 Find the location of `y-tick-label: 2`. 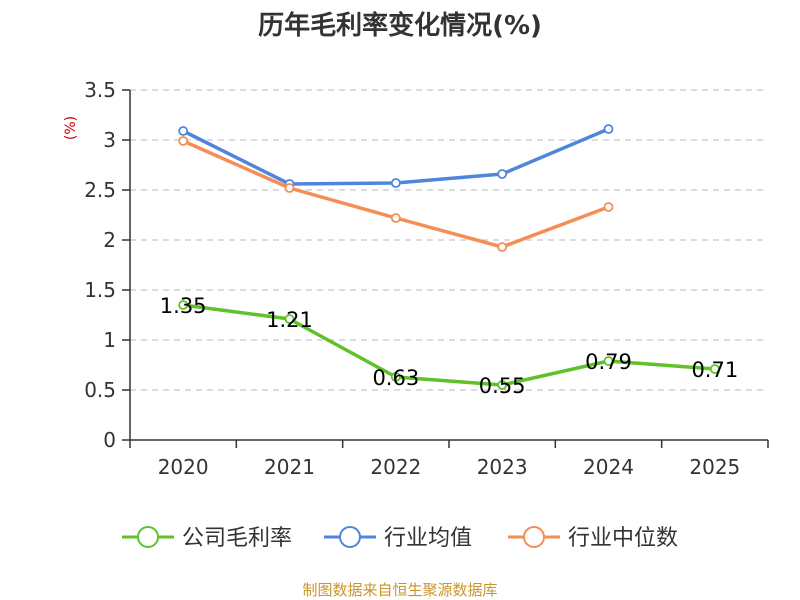

y-tick-label: 2 is located at coordinates (109, 240).